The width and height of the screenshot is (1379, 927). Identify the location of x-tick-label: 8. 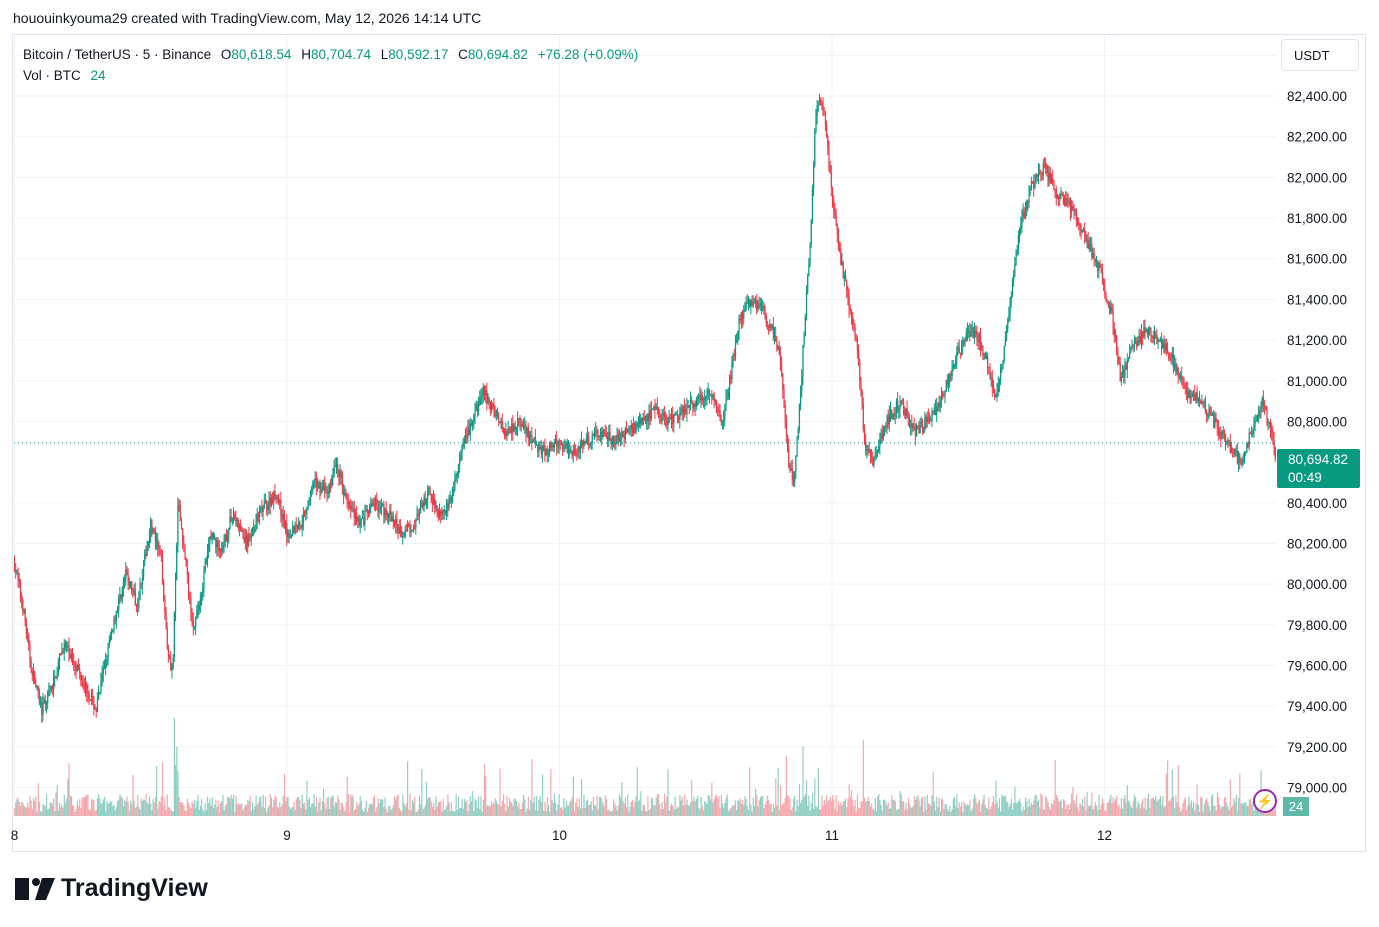
(15, 835).